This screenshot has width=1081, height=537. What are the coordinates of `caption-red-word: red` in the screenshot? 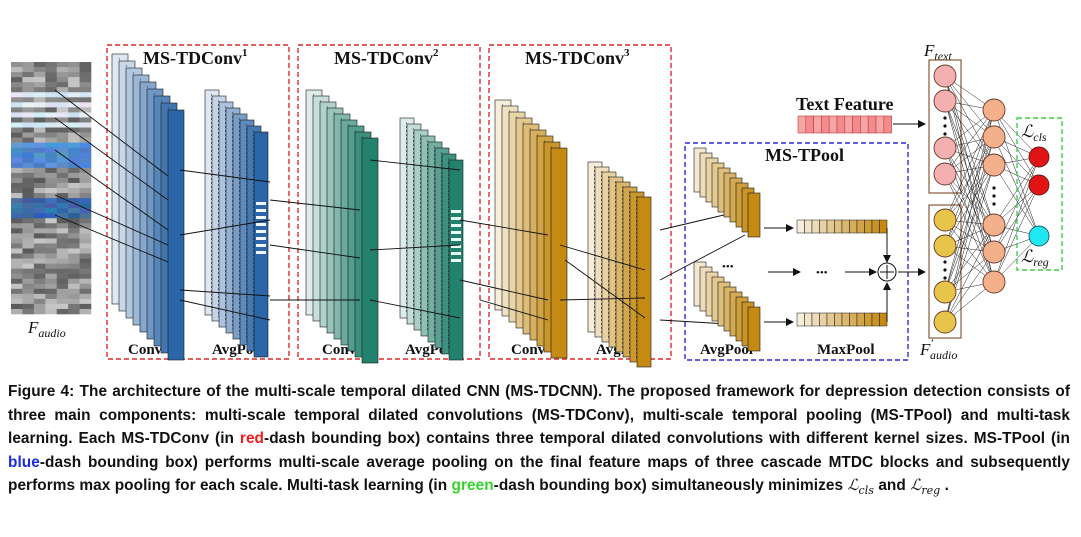 It's located at (252, 438).